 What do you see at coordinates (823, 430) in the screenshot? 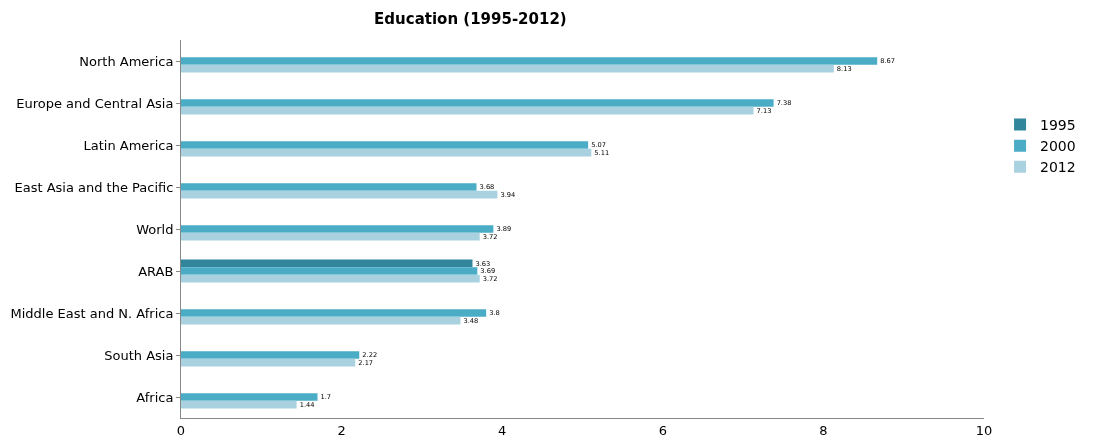
I see `x-tick-label: 8` at bounding box center [823, 430].